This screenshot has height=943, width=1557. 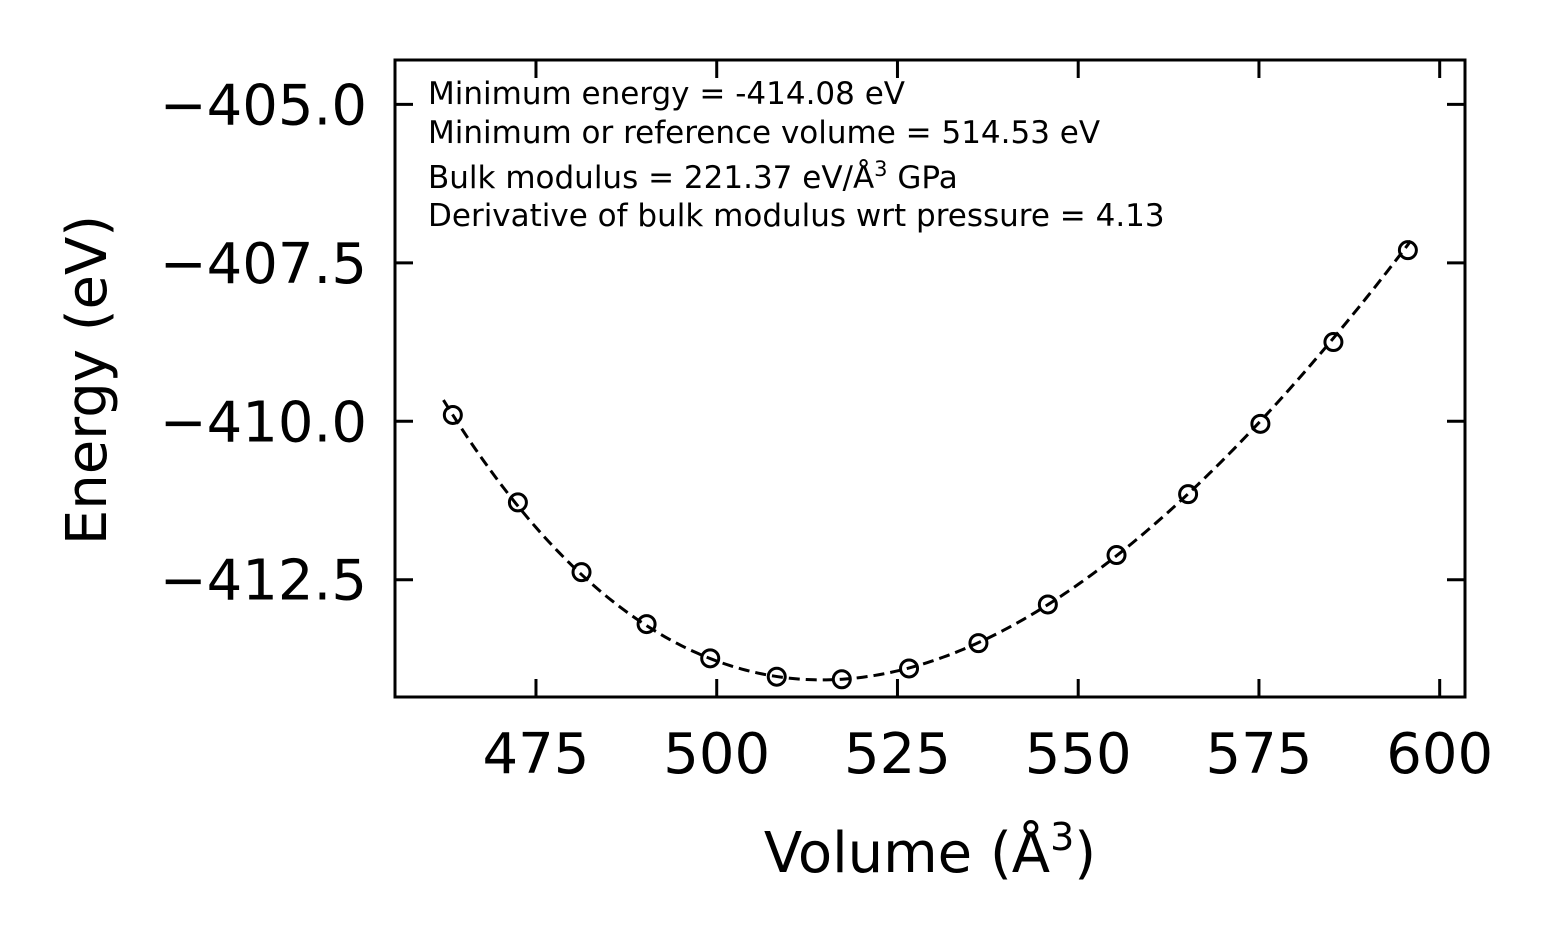 What do you see at coordinates (263, 105) in the screenshot?
I see `y-tick-label: −405.0` at bounding box center [263, 105].